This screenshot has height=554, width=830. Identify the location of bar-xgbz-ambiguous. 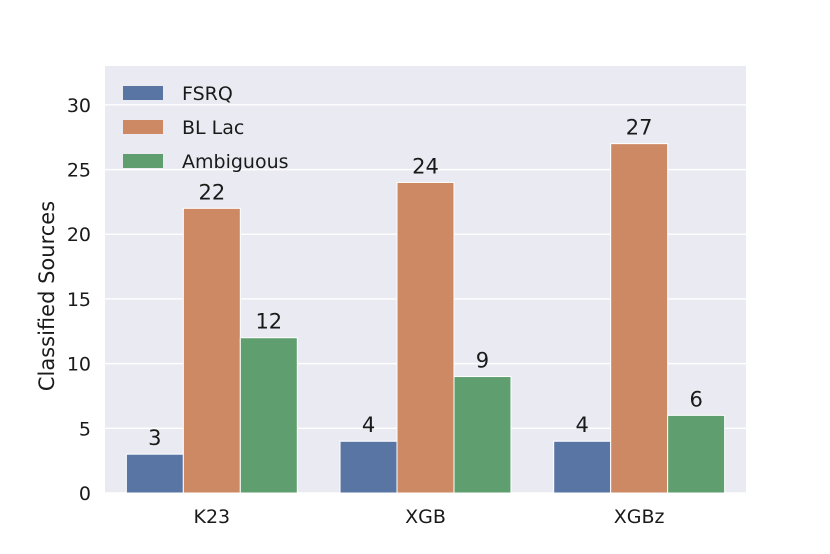
(696, 454).